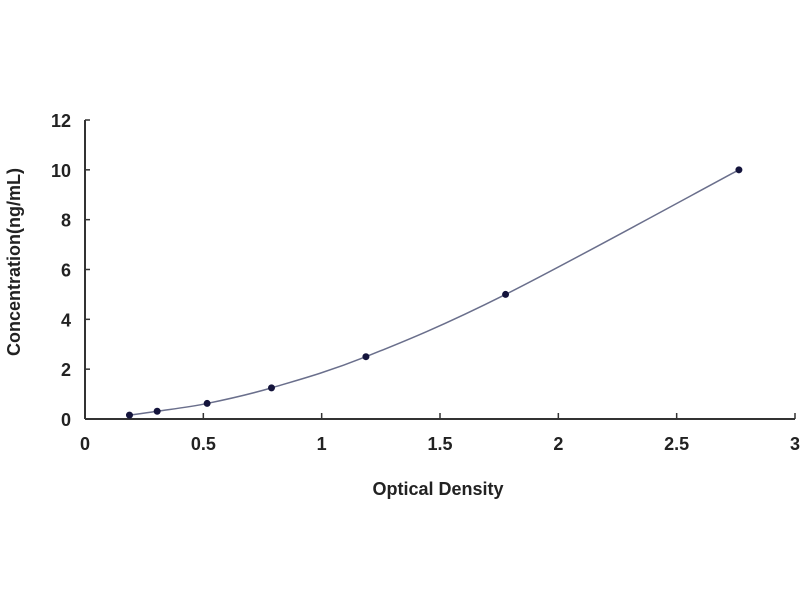  I want to click on x-tick-label: 0, so click(85, 444).